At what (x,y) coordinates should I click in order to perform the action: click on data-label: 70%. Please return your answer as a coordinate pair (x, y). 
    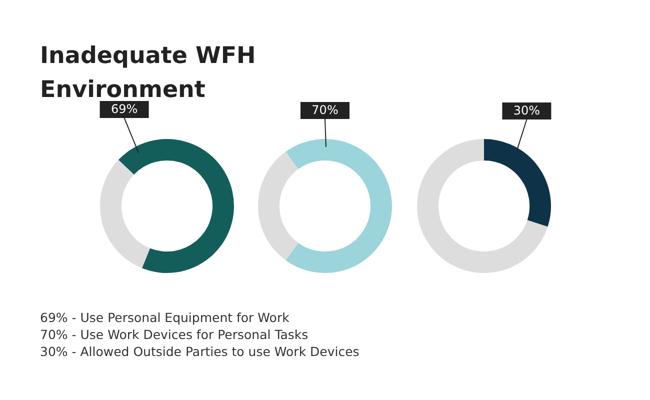
    Looking at the image, I should click on (325, 110).